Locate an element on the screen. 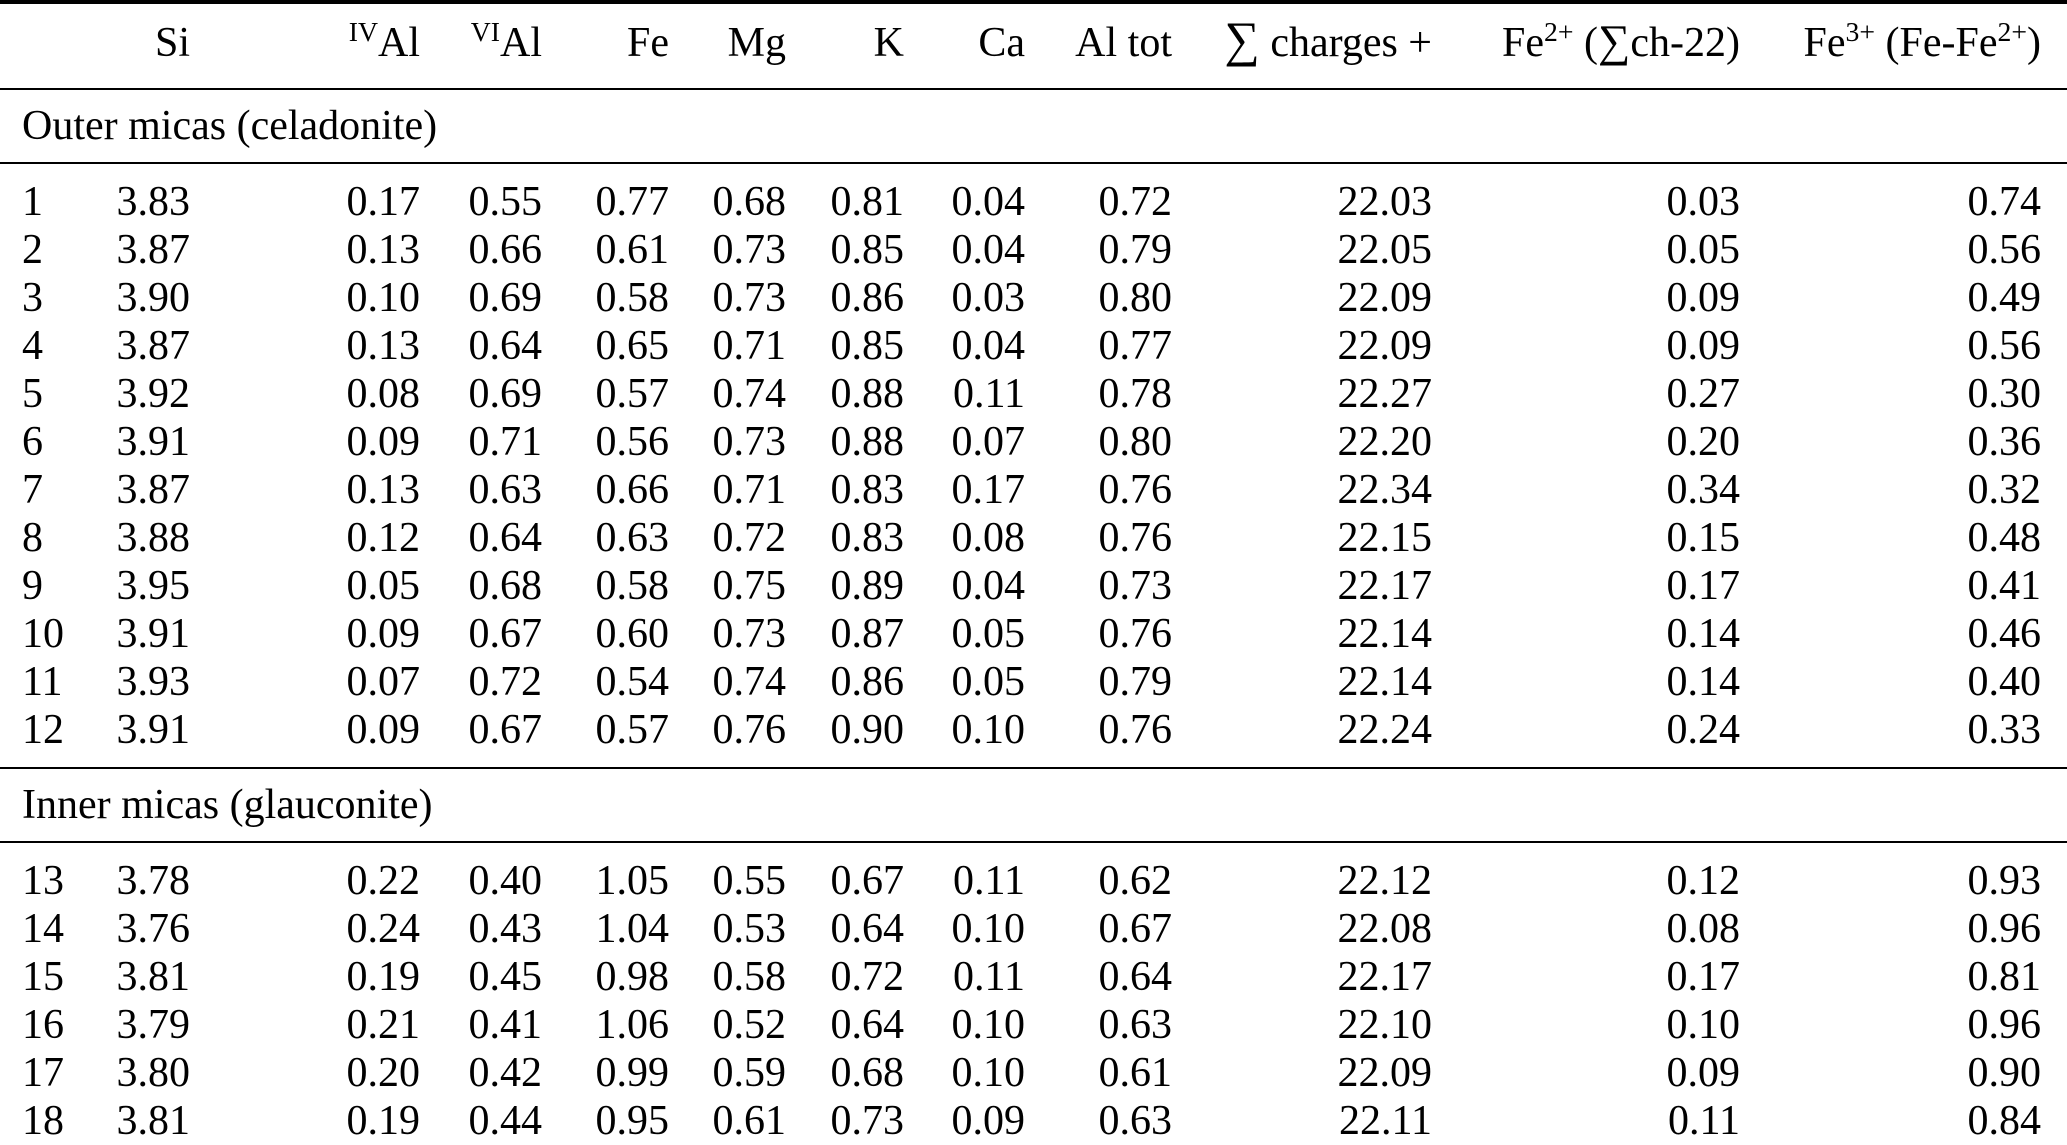 The image size is (2067, 1145). cell-index: 7 is located at coordinates (32, 490).